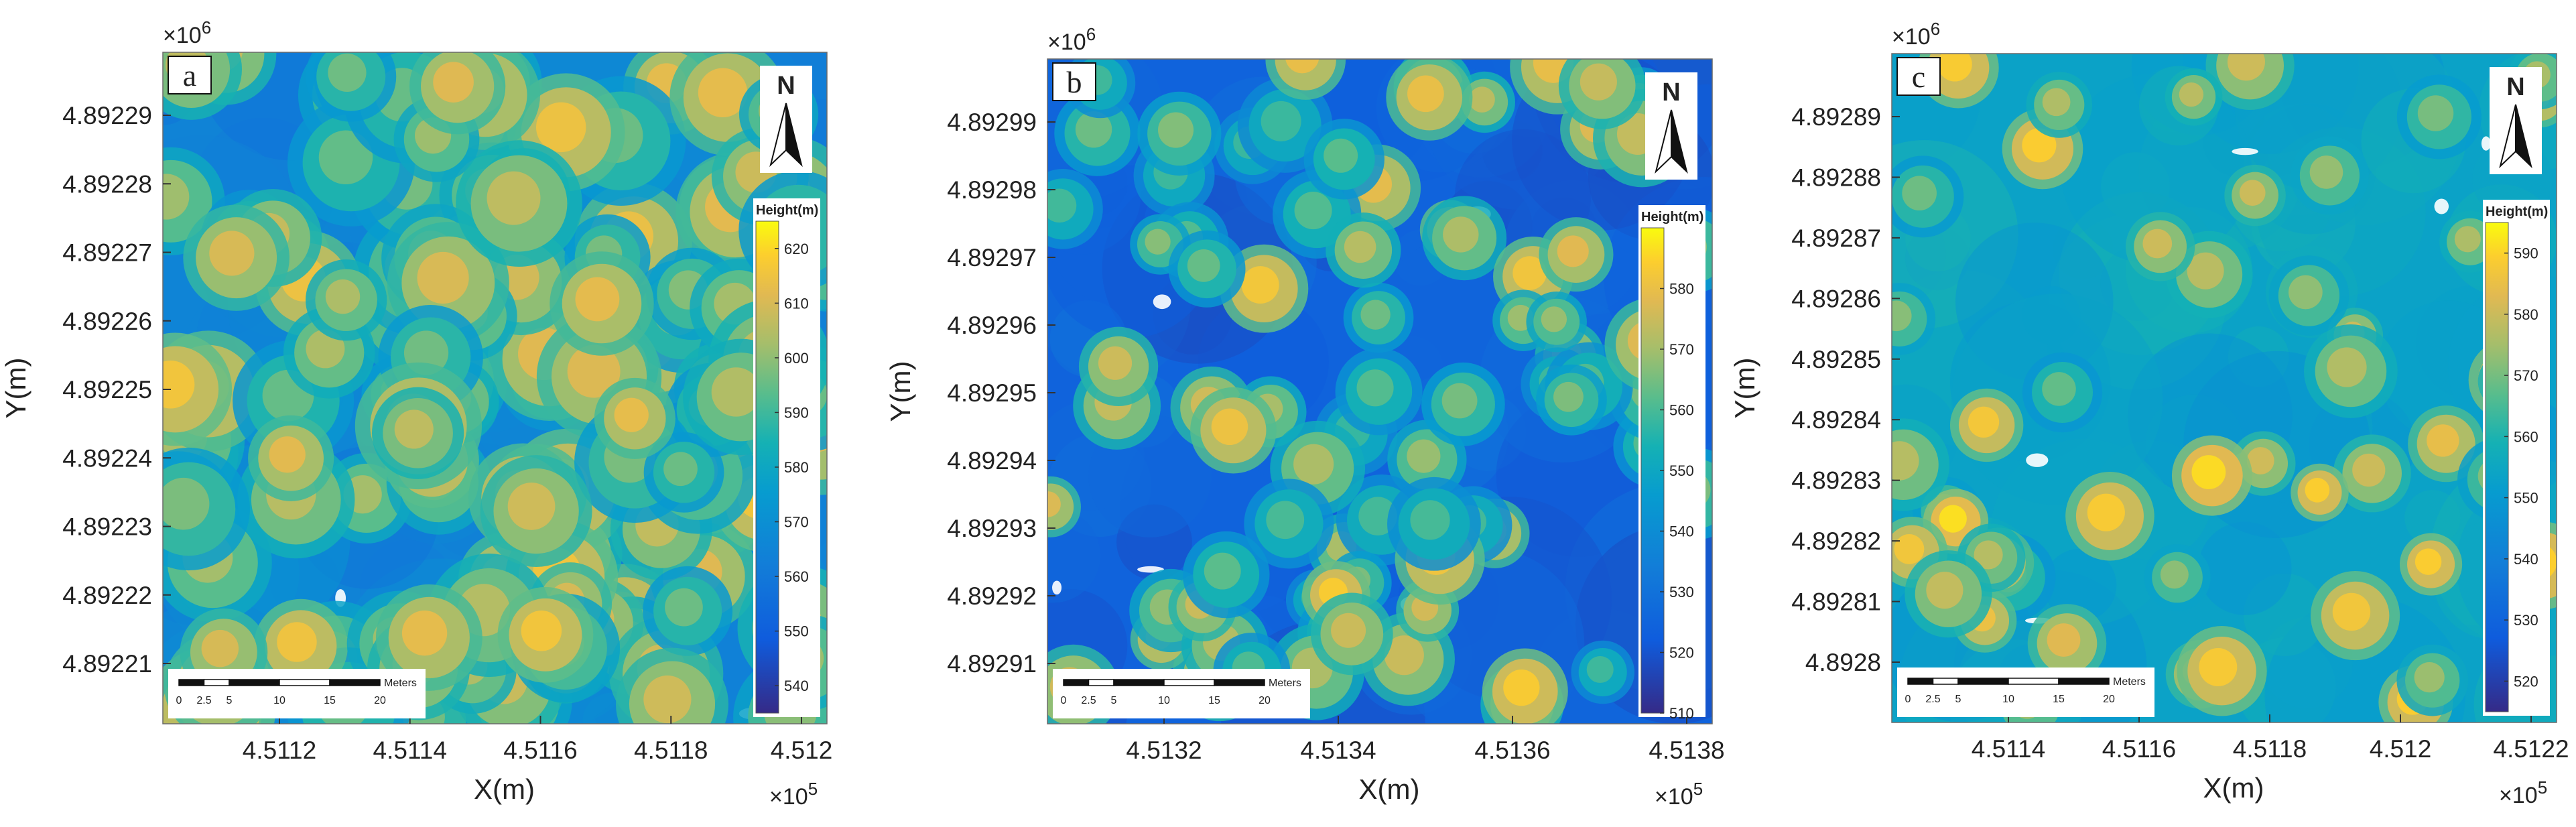  I want to click on scale-bar-tick: 5, so click(1958, 700).